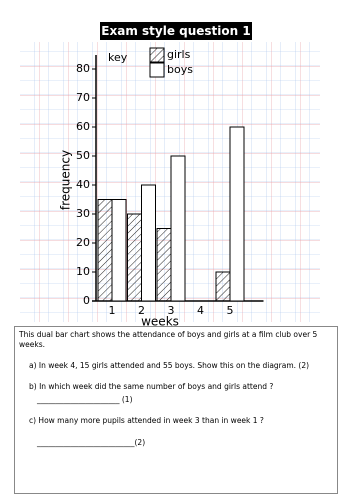 The height and width of the screenshot is (500, 354). What do you see at coordinates (91, 442) in the screenshot?
I see `answer-line: __________________________(2)` at bounding box center [91, 442].